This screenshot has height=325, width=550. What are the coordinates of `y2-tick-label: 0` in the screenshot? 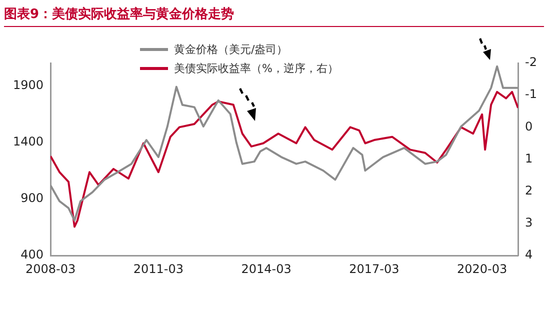 It's located at (529, 126).